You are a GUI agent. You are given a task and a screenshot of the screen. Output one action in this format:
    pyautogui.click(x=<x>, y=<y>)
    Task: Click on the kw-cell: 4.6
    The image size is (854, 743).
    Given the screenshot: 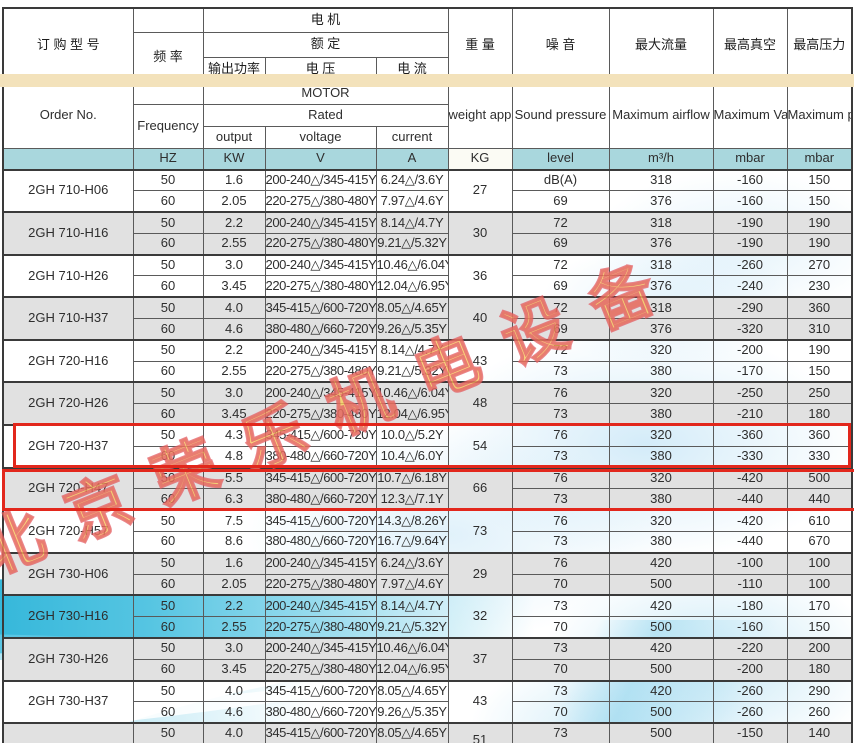 What is the action you would take?
    pyautogui.click(x=234, y=329)
    